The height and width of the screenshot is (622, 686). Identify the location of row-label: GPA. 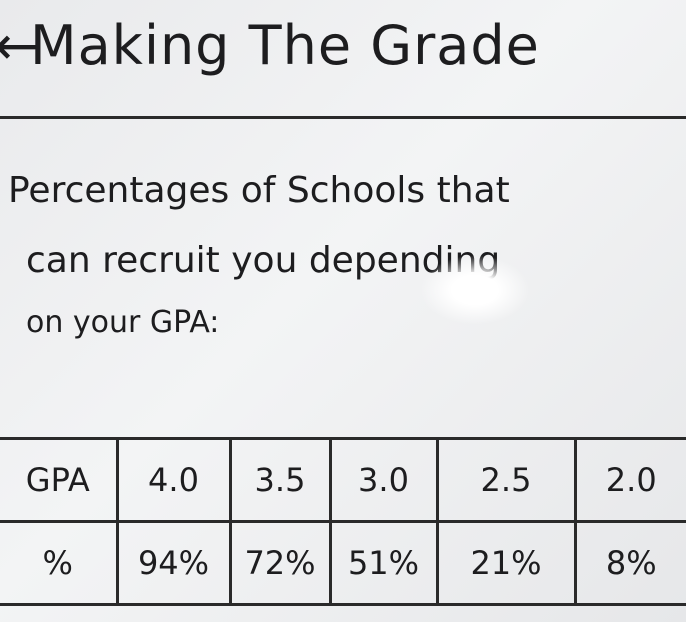
(59, 480).